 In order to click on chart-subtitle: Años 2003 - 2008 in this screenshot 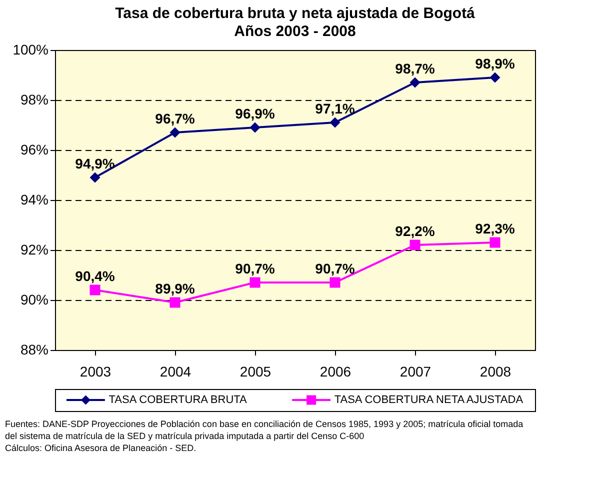, I will do `click(295, 31)`.